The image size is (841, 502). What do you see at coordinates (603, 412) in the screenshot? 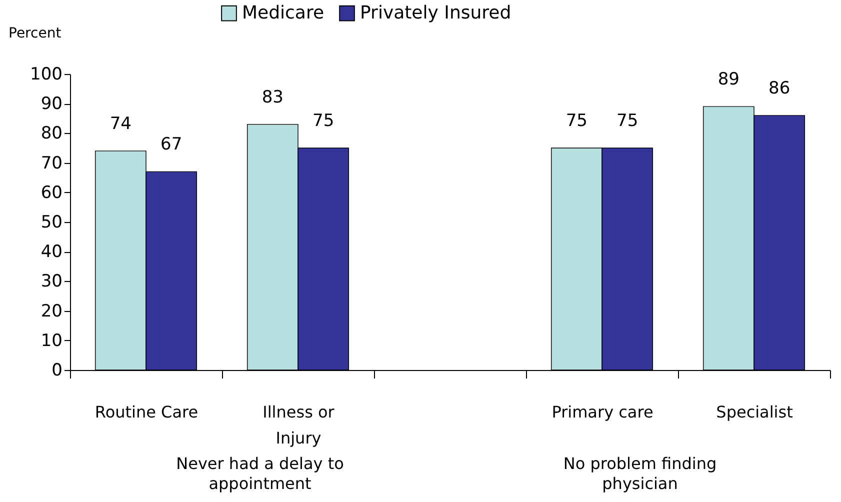
I see `x-tick-label: Primary care` at bounding box center [603, 412].